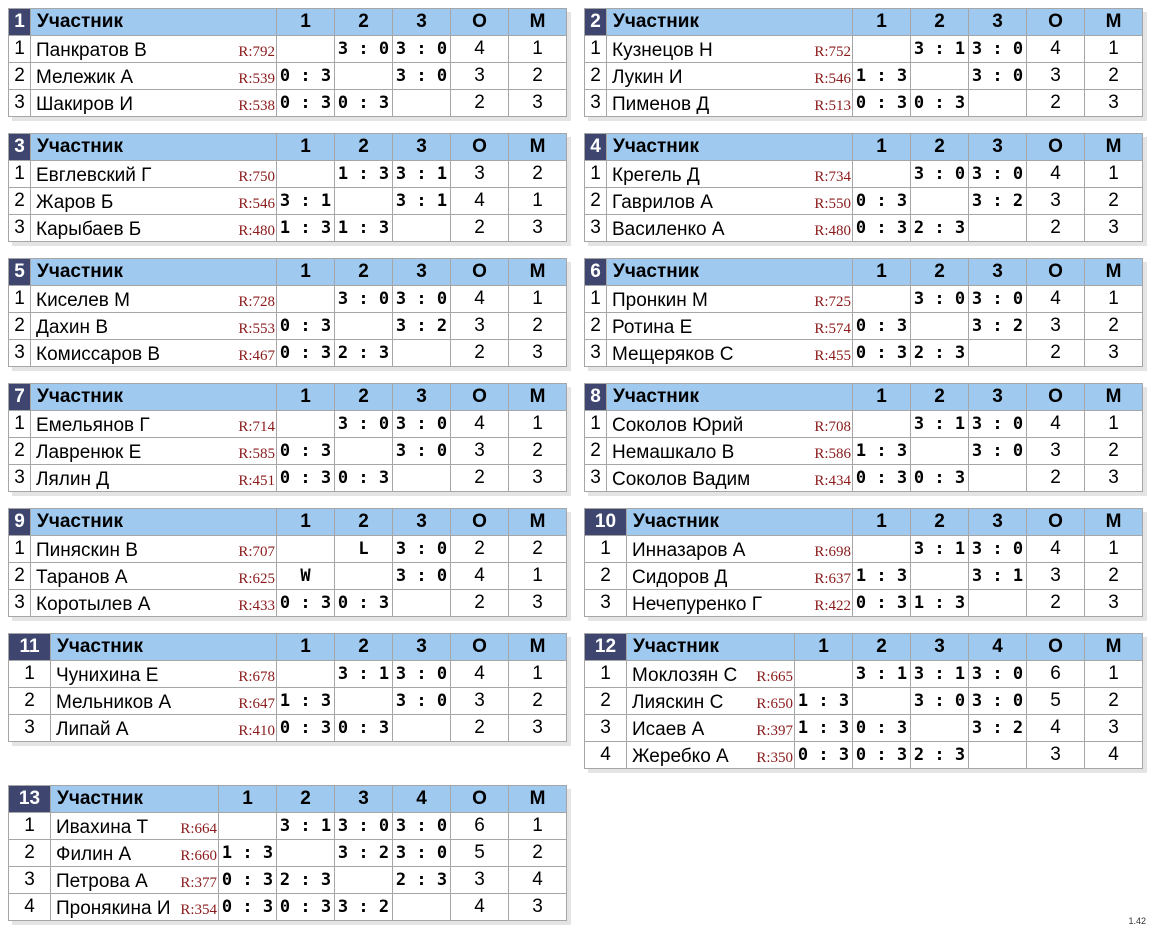 This screenshot has width=1152, height=929. Describe the element at coordinates (832, 552) in the screenshot. I see `player-rating: R:698` at that location.